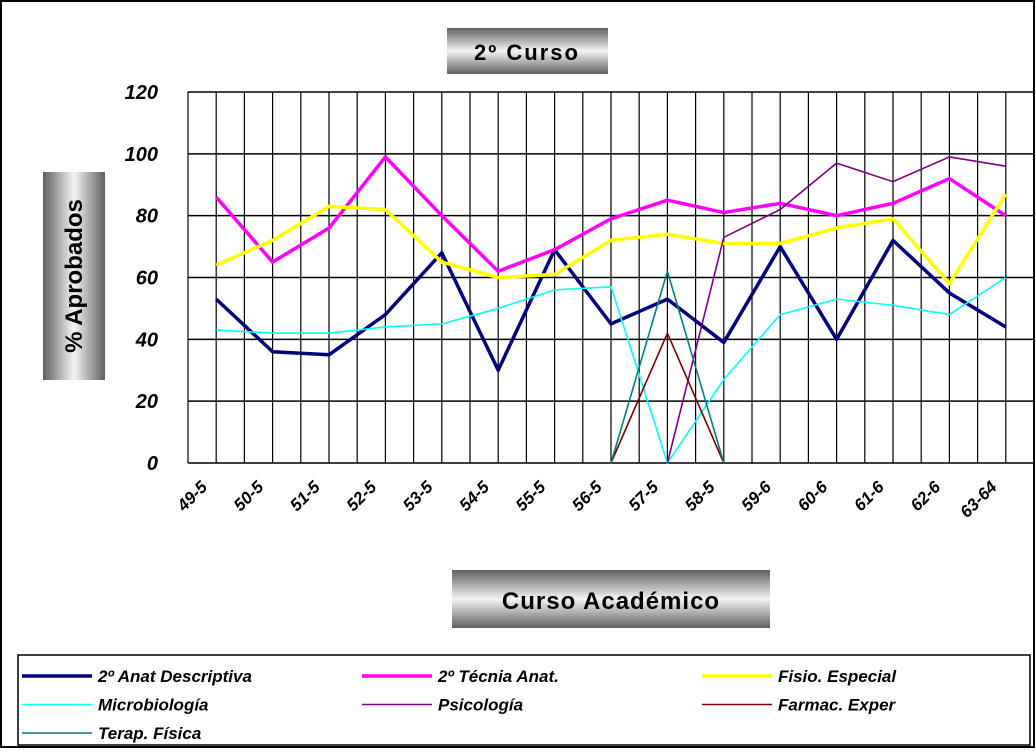  I want to click on legend-label: Psicología, so click(480, 705).